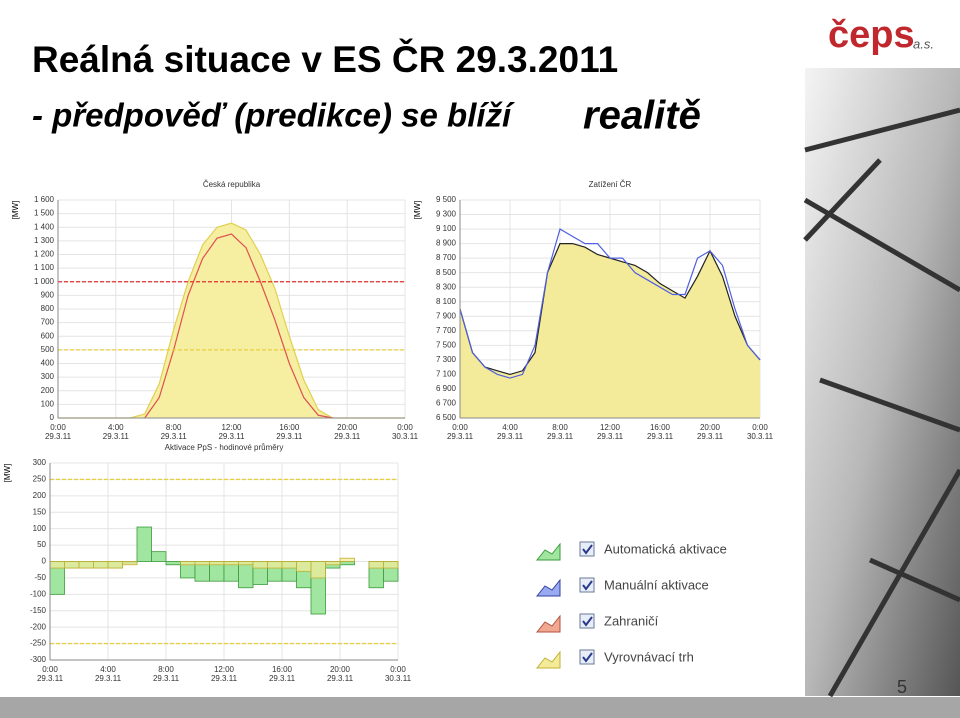  What do you see at coordinates (48, 376) in the screenshot?
I see `y-tick-label: 300` at bounding box center [48, 376].